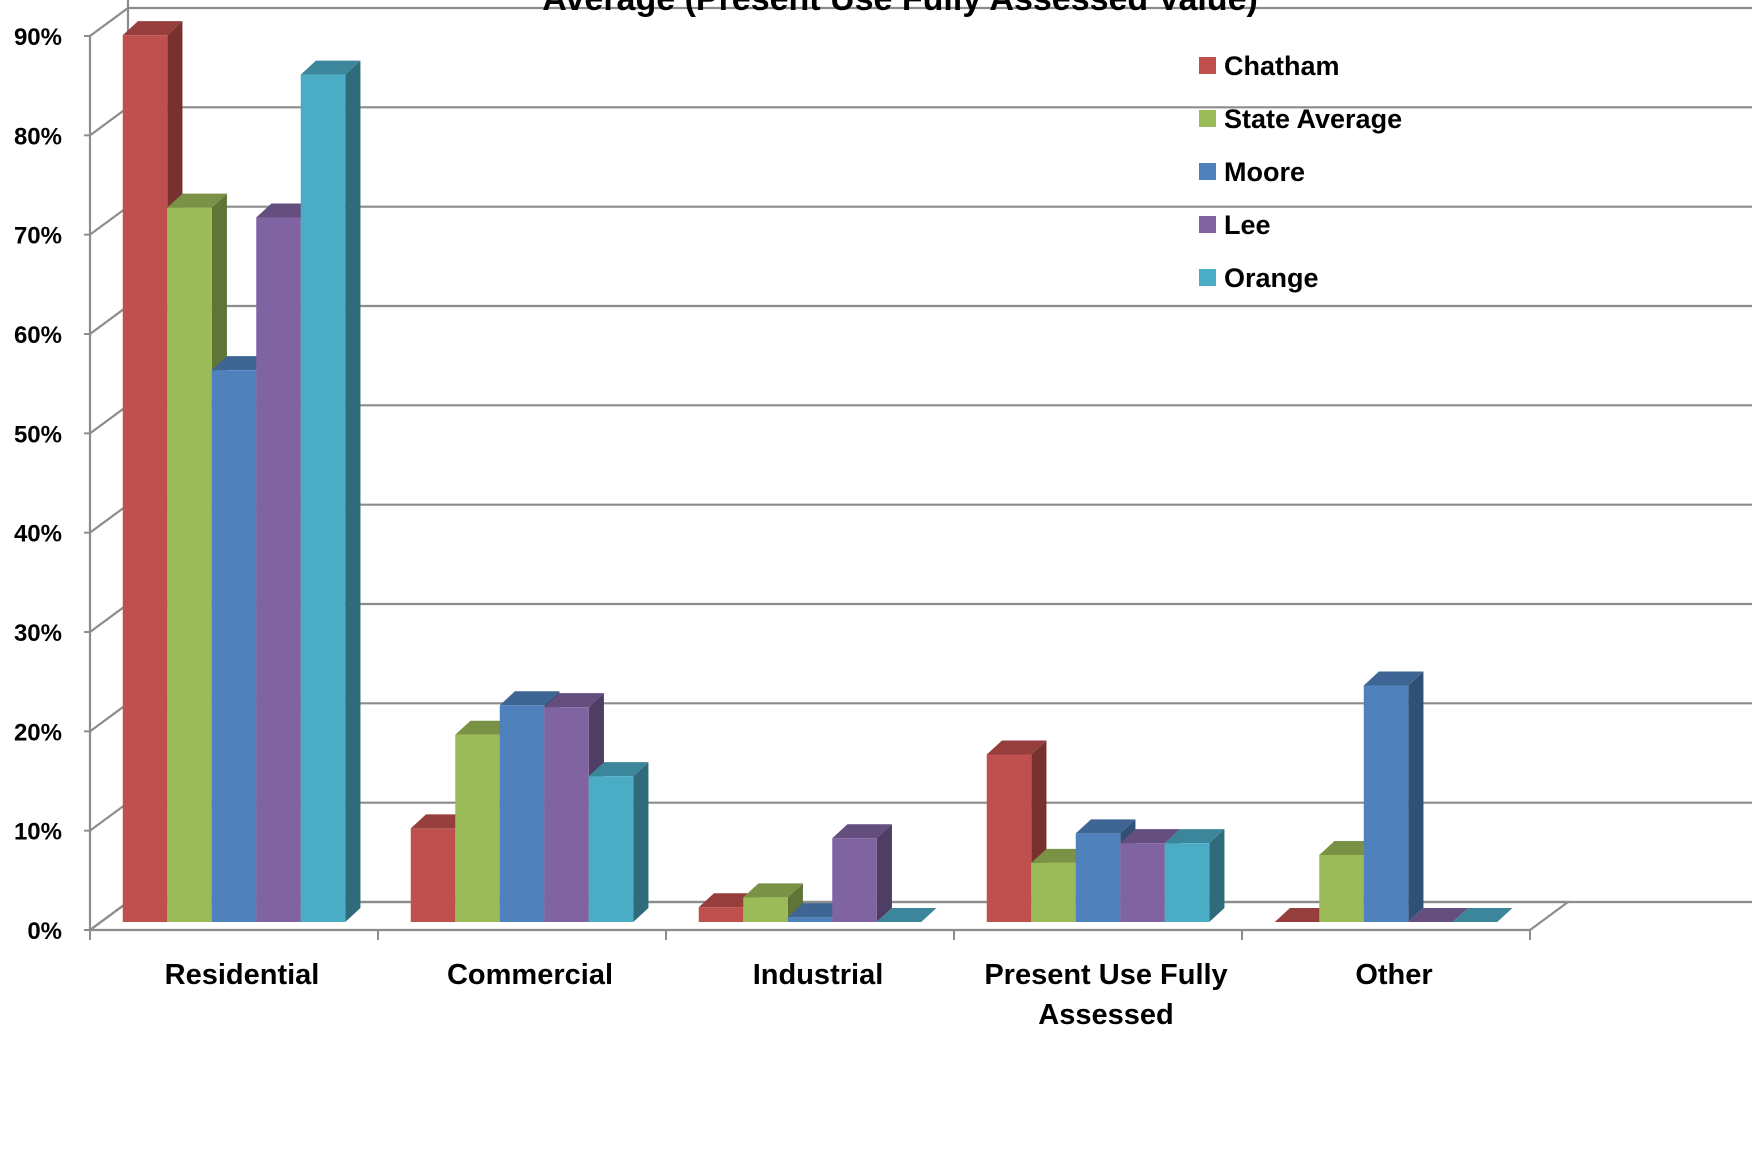 The width and height of the screenshot is (1752, 1151). I want to click on legend: Chatham State Average Moore Lee Orange, so click(1300, 172).